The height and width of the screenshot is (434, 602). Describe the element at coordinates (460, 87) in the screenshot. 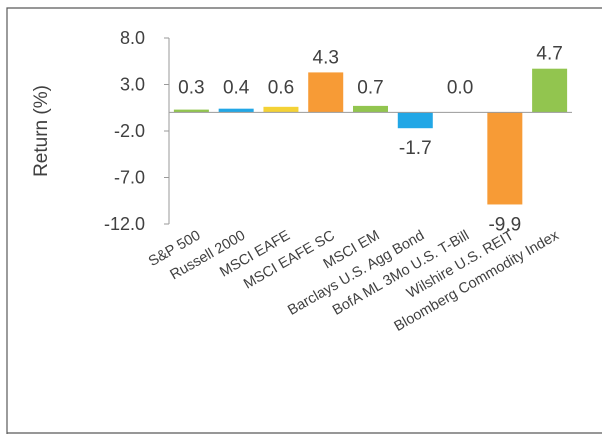

I see `data-label: 0.0` at that location.